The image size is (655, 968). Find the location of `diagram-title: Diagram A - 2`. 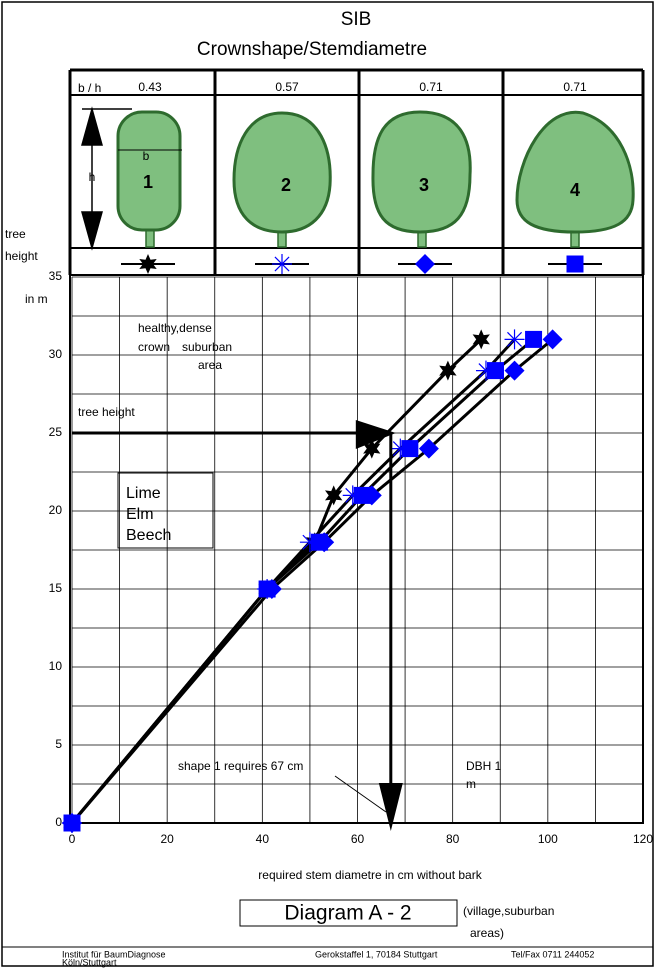

diagram-title: Diagram A - 2 is located at coordinates (347, 913).